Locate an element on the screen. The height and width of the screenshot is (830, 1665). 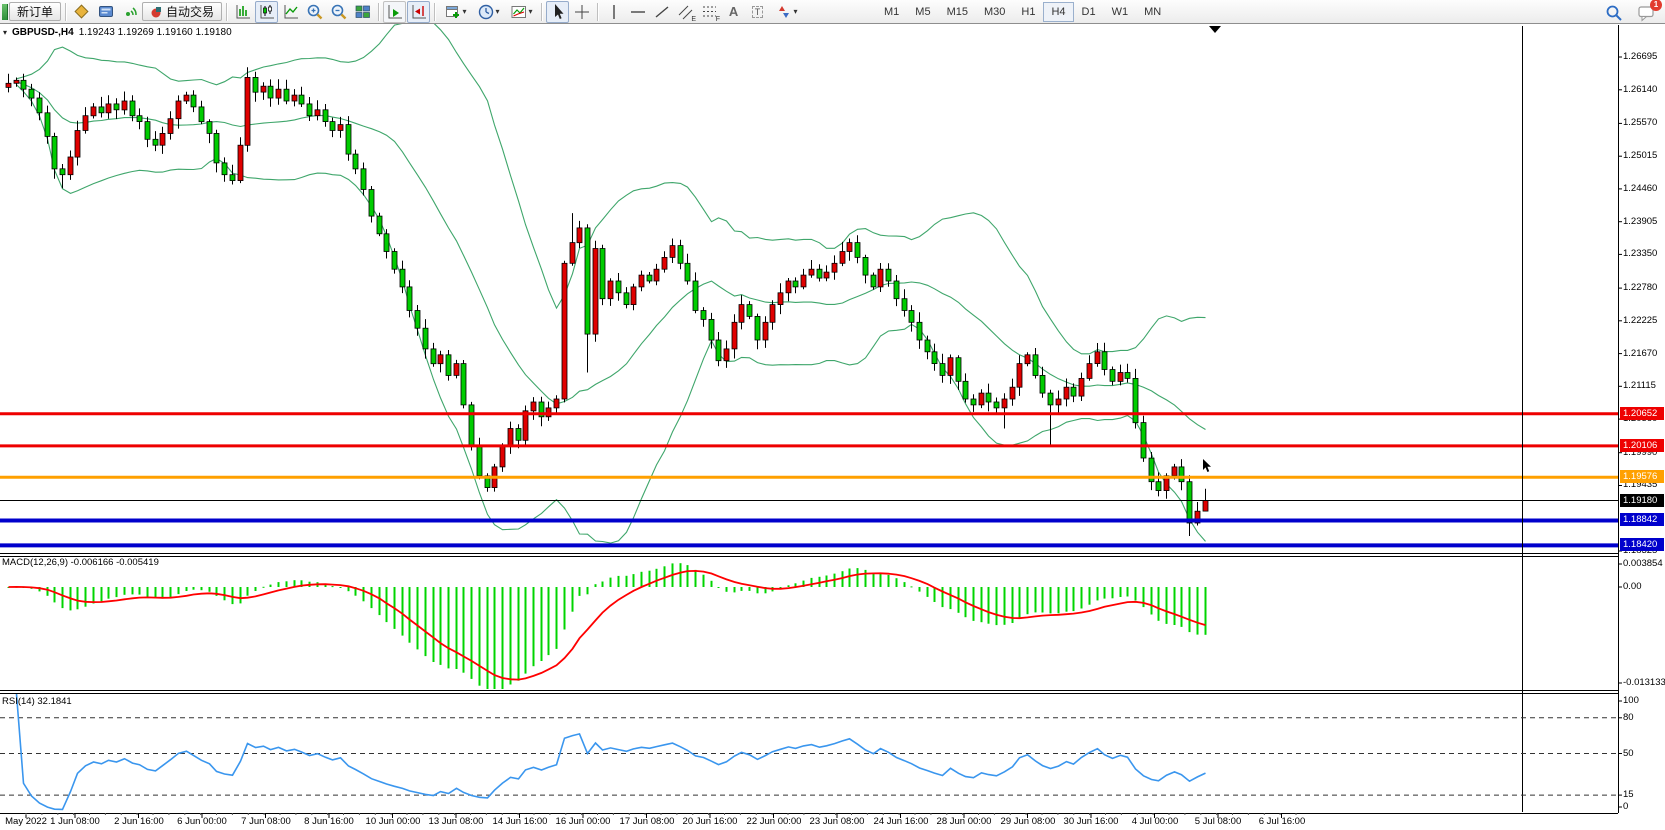
zoom-out-icon is located at coordinates (338, 12).